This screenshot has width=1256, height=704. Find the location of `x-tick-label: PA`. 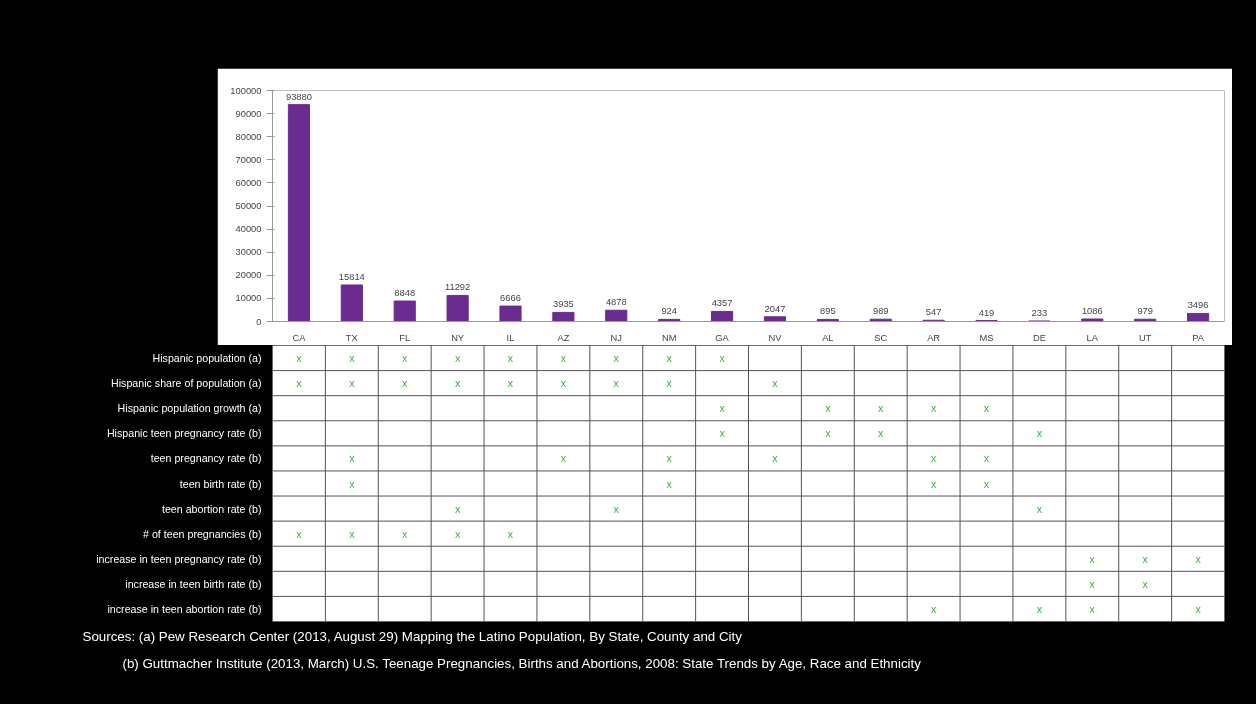

x-tick-label: PA is located at coordinates (1198, 337).